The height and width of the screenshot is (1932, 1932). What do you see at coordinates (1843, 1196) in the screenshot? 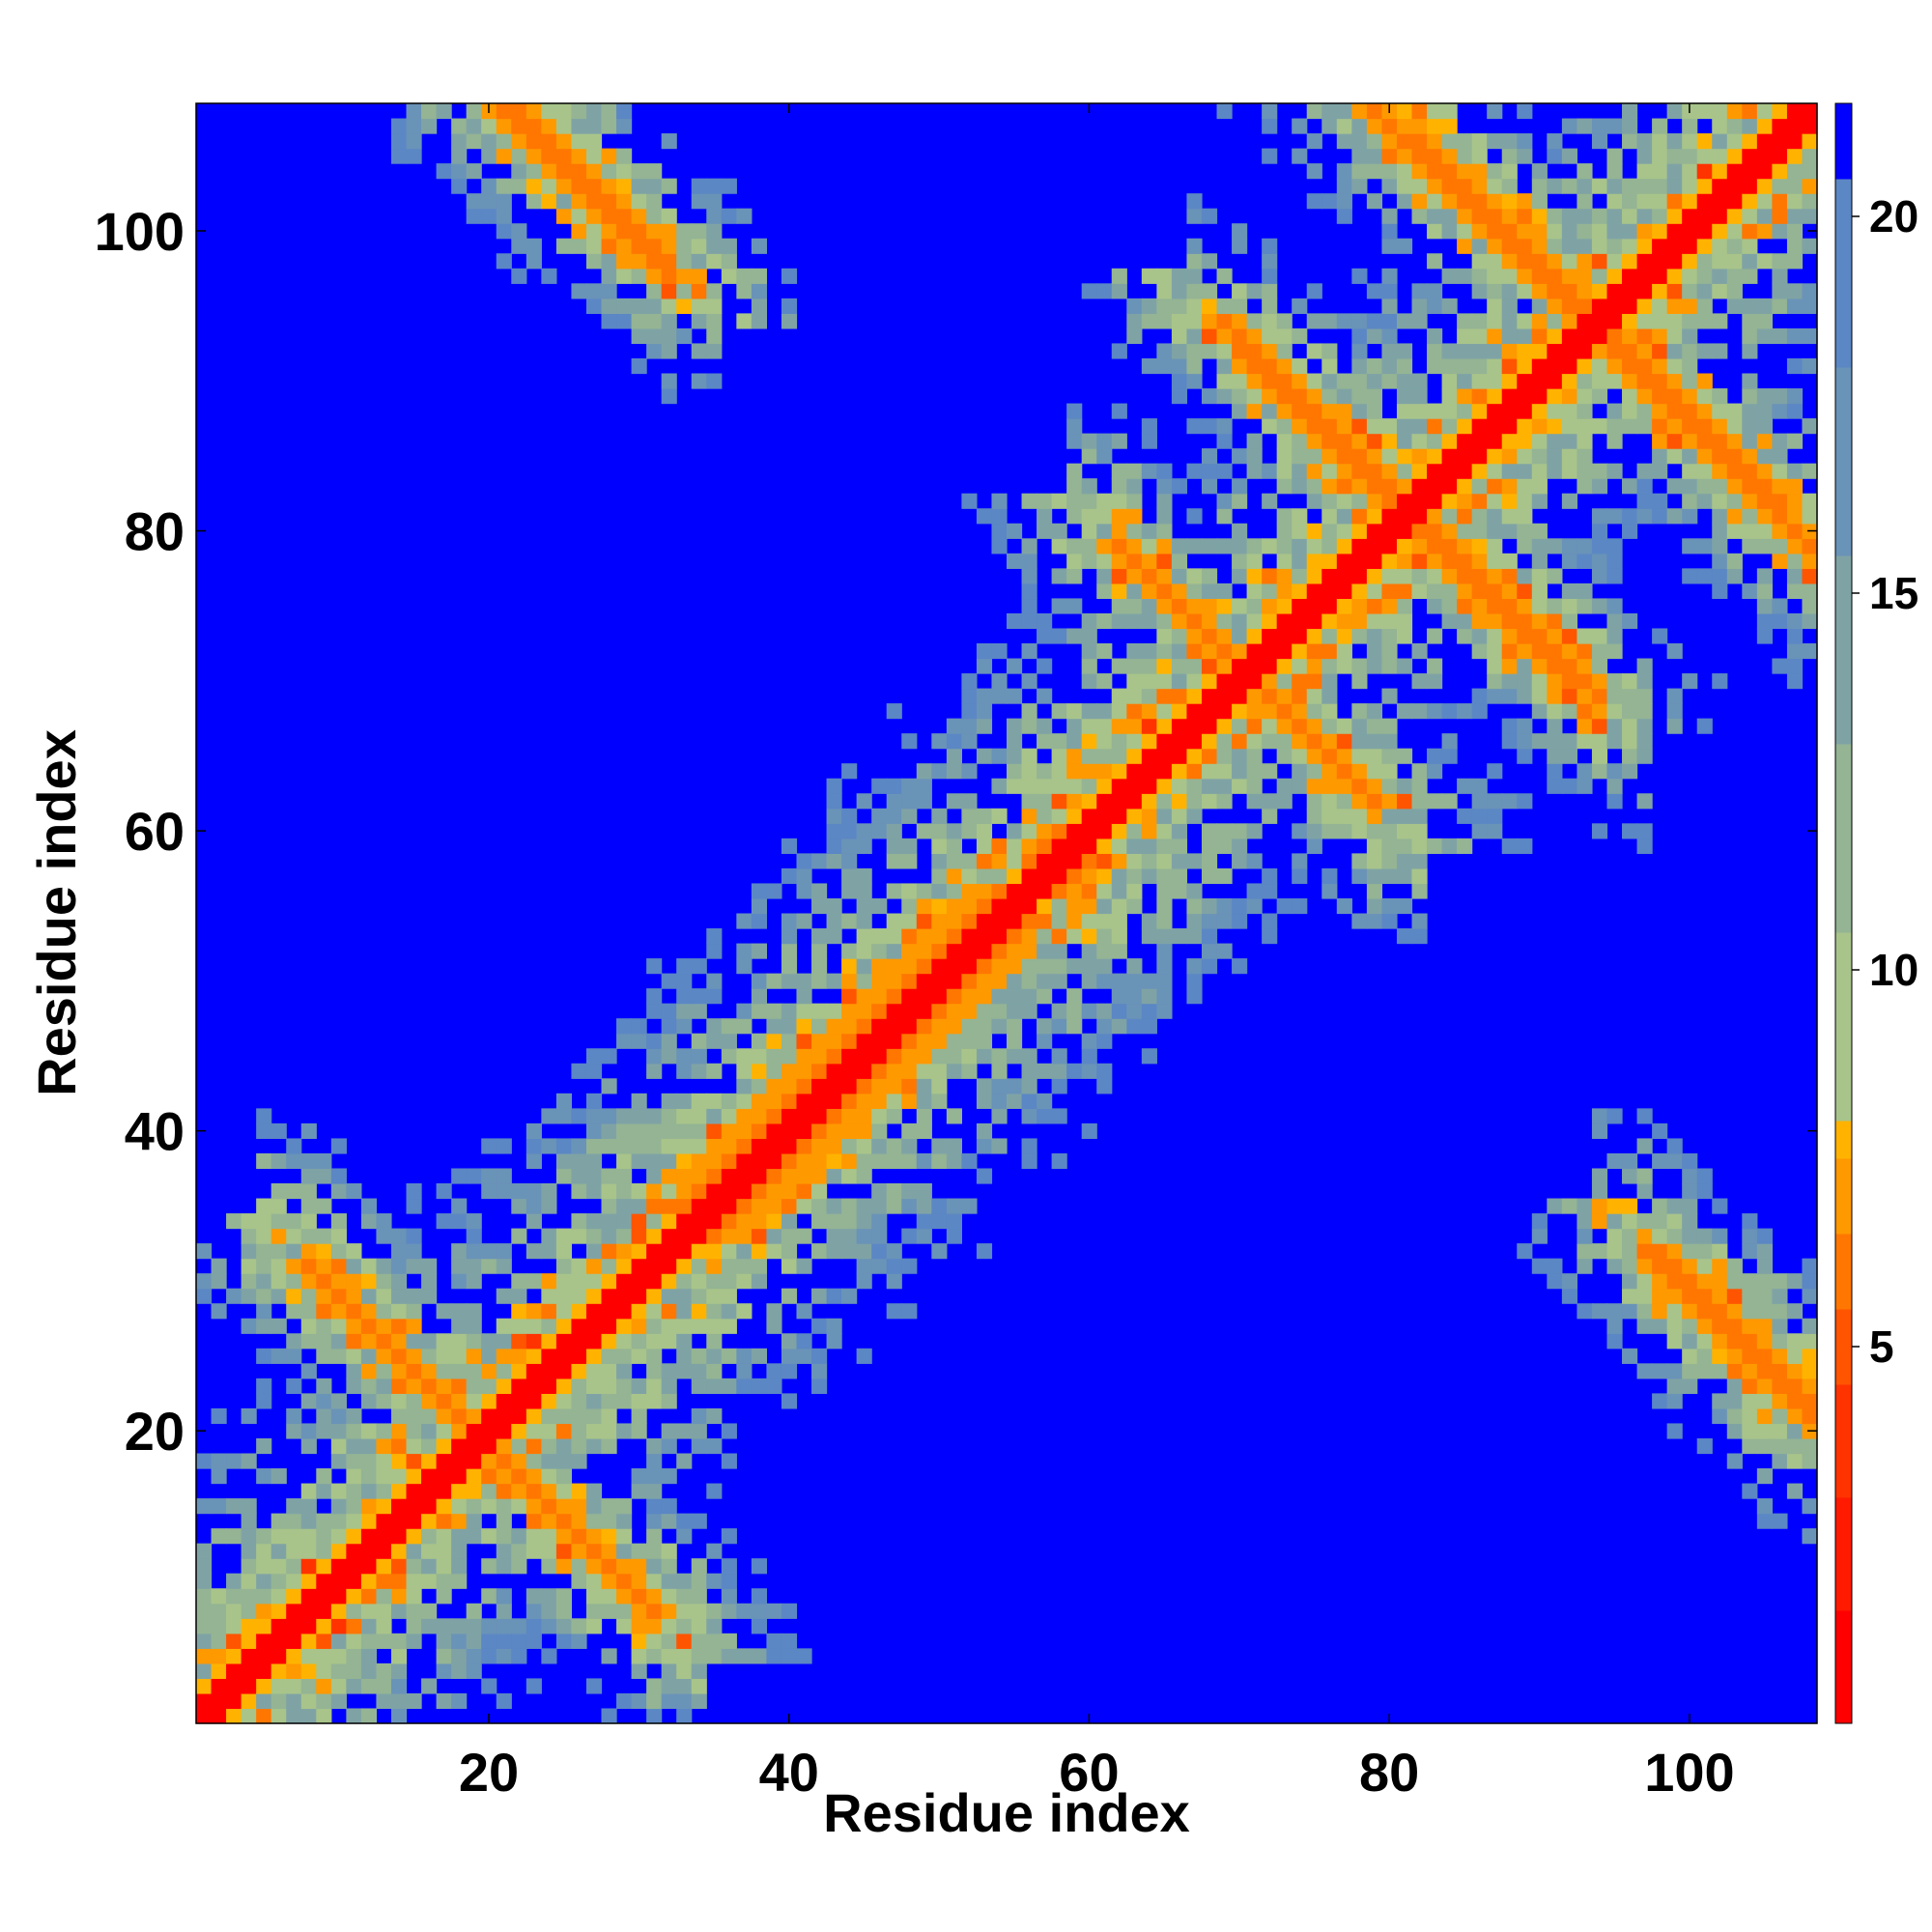
I see `colorbar-level` at bounding box center [1843, 1196].